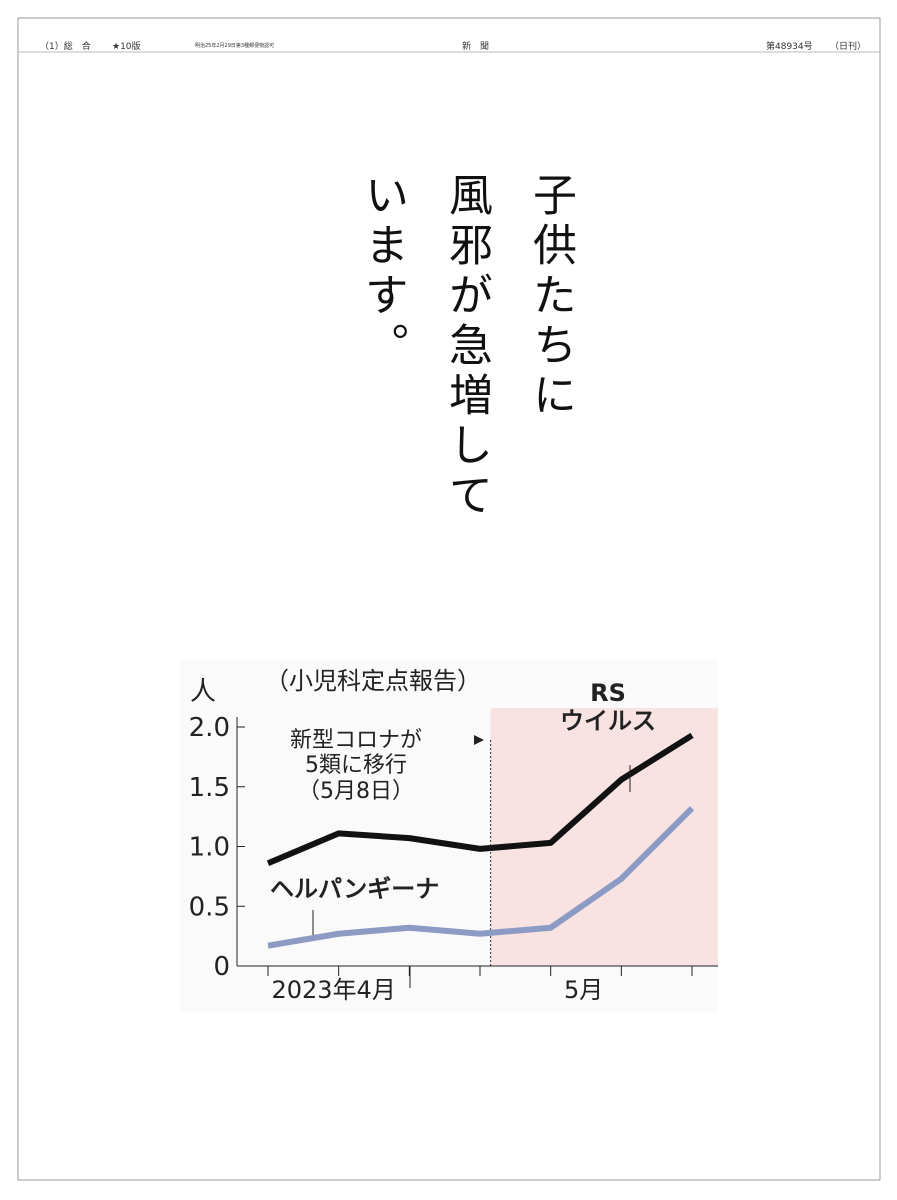 This screenshot has height=1200, width=897. I want to click on x-tick-label: 5月, so click(583, 990).